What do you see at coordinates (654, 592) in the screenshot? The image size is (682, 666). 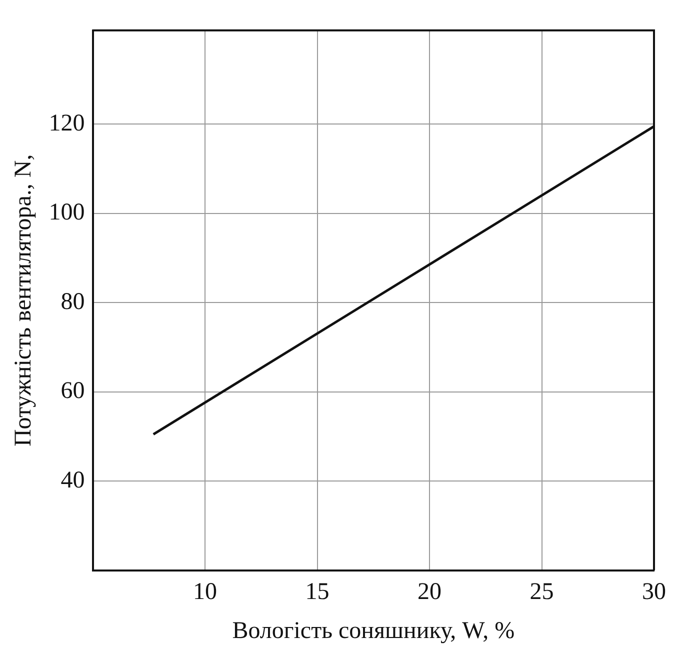 I see `x-tick-label: 30` at bounding box center [654, 592].